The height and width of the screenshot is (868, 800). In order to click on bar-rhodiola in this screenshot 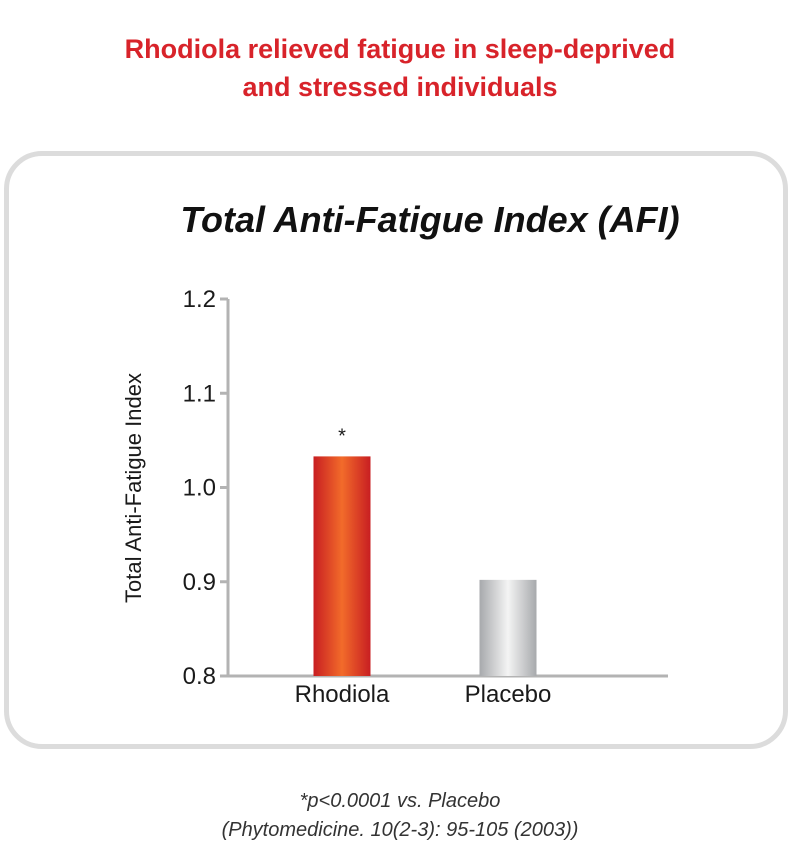, I will do `click(342, 566)`.